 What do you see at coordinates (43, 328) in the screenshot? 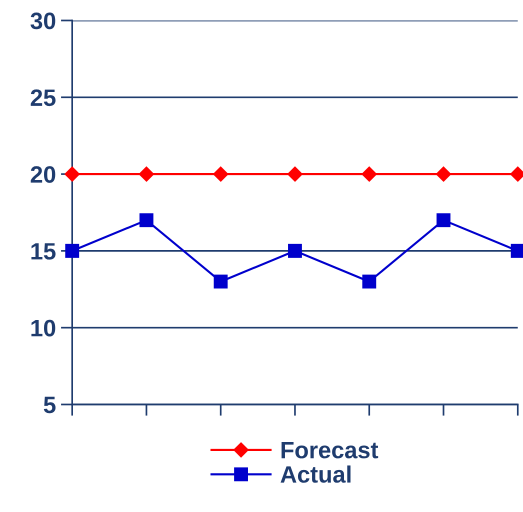
I see `y-tick-label: 10` at bounding box center [43, 328].